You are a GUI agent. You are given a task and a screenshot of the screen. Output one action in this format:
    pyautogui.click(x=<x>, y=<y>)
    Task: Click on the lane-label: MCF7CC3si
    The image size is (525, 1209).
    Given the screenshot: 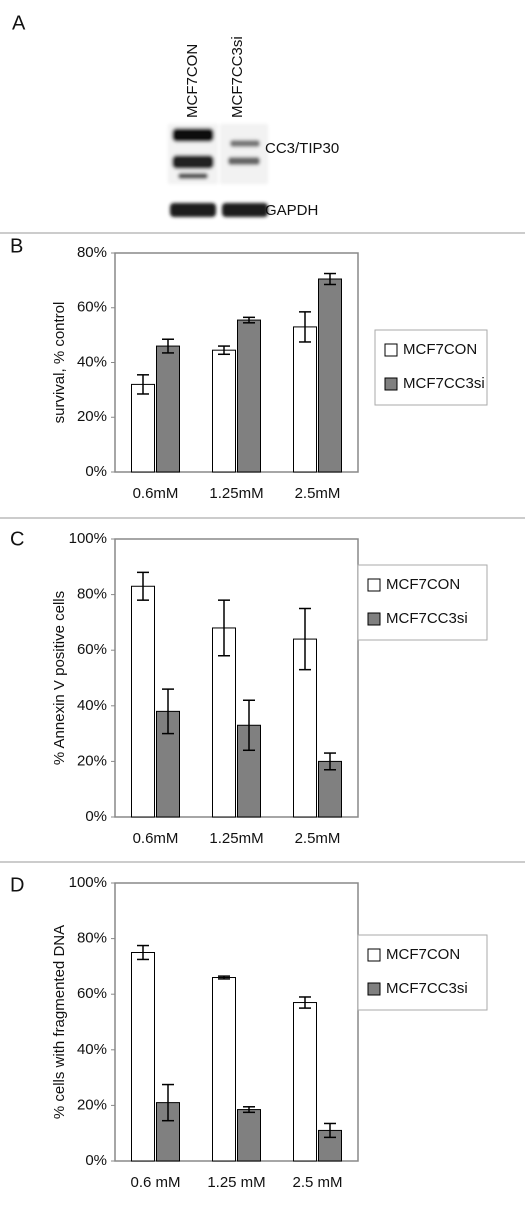 What is the action you would take?
    pyautogui.click(x=237, y=77)
    